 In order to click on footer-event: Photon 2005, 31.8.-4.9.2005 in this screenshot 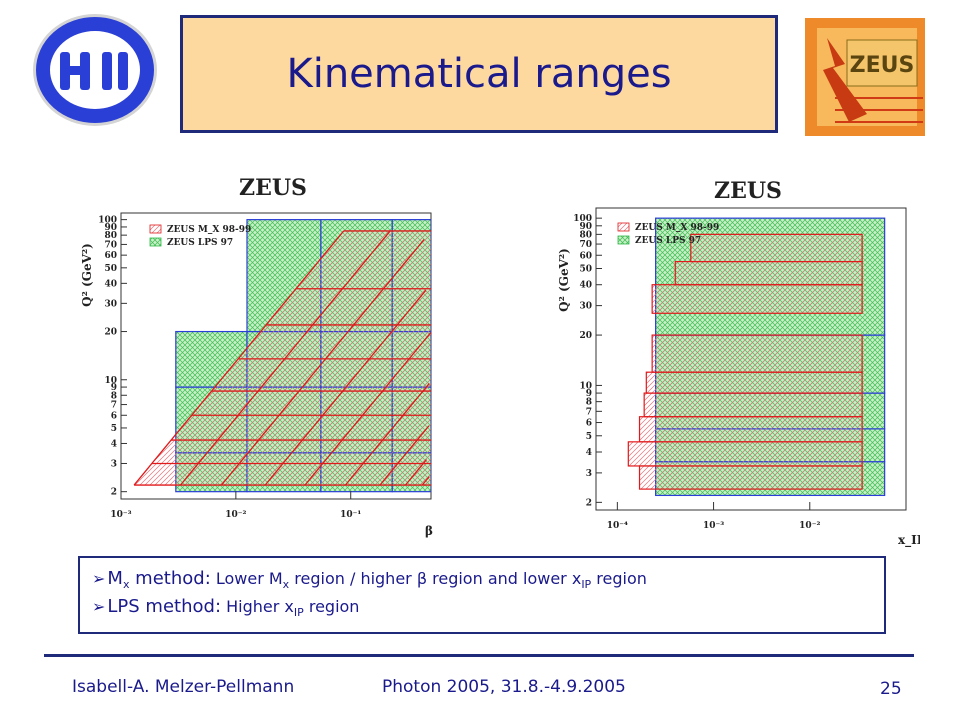, I will do `click(504, 687)`.